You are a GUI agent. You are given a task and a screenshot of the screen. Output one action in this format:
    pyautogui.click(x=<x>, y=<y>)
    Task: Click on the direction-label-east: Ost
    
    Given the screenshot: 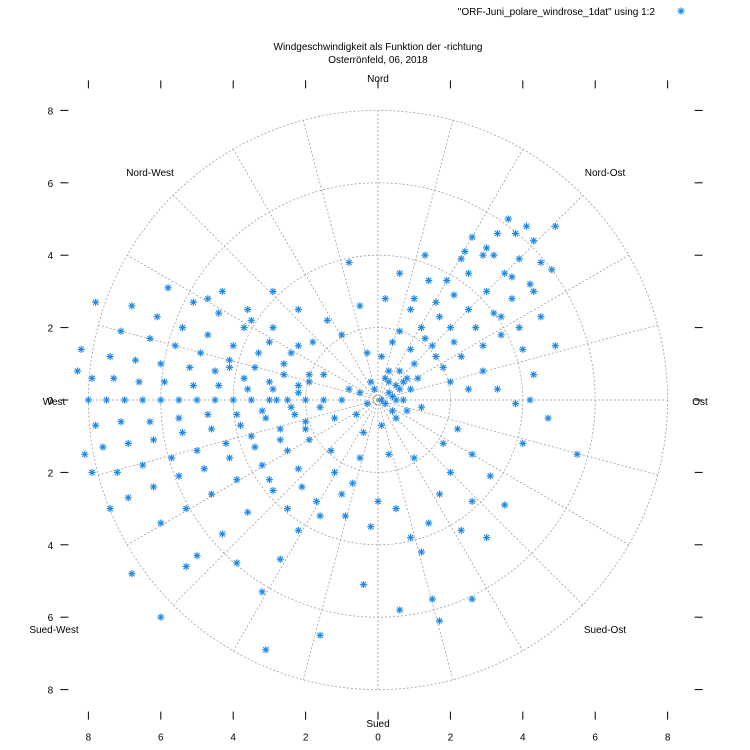 What is the action you would take?
    pyautogui.click(x=700, y=402)
    